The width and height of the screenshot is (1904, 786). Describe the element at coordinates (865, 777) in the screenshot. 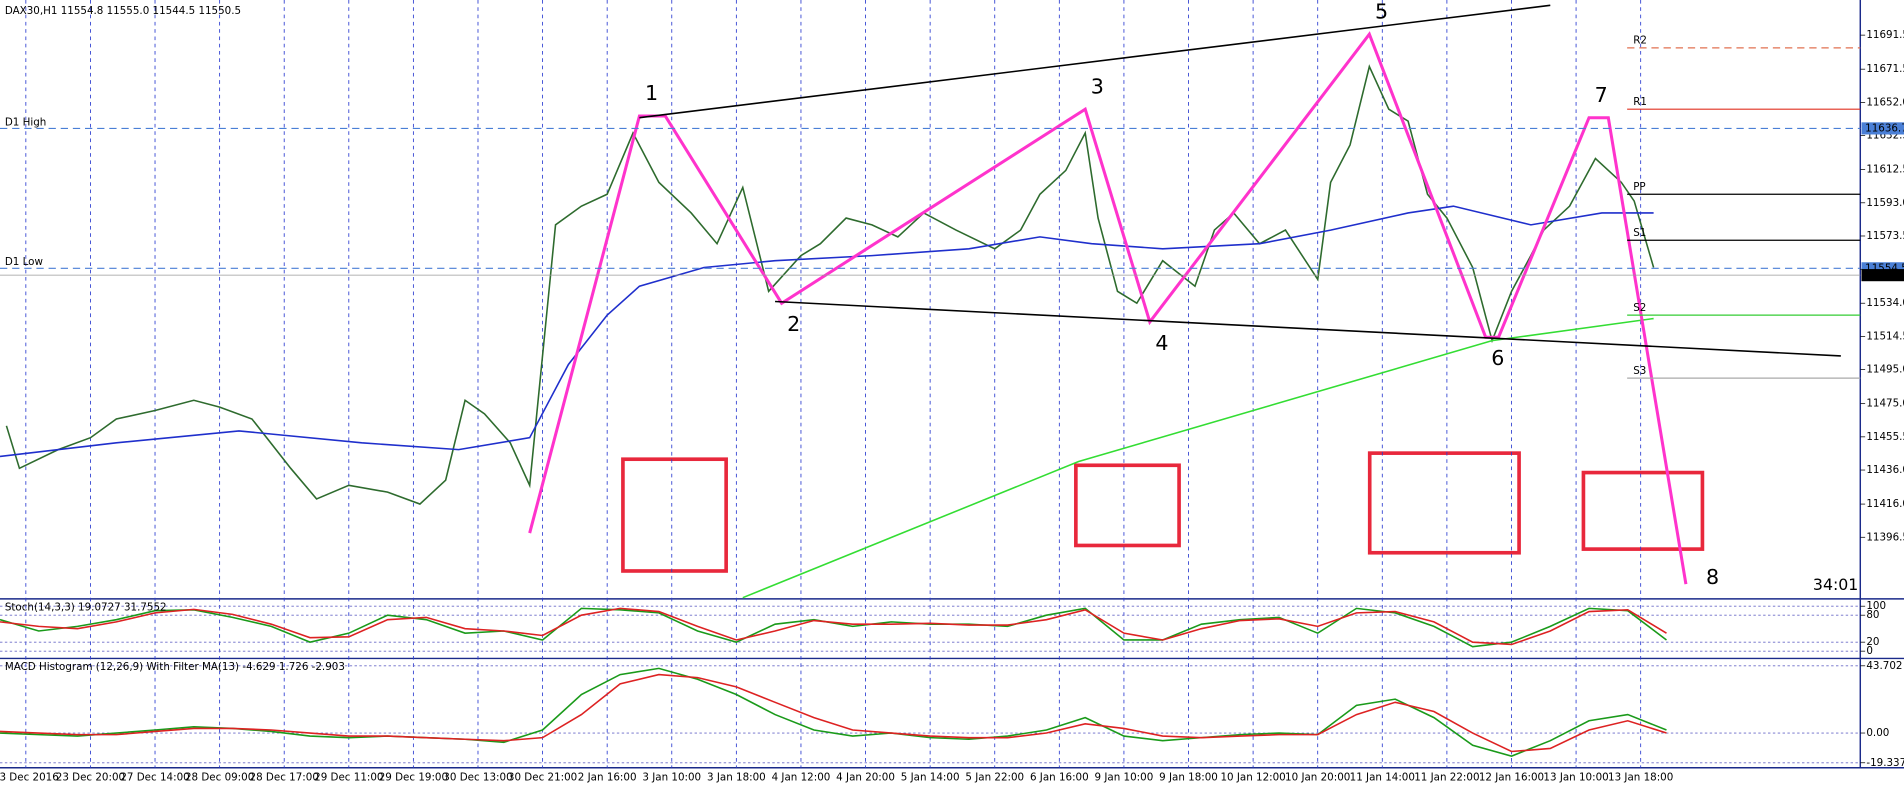

I see `x-tick-label: 4 Jan 20:00` at that location.